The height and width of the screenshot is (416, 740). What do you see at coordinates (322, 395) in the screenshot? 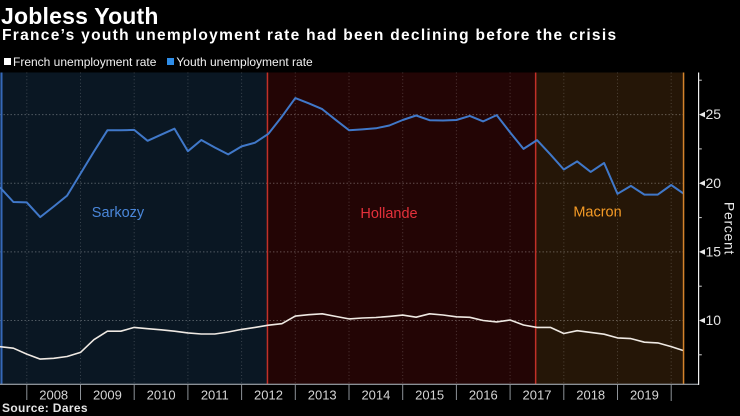
I see `svg-text: 2013` at bounding box center [322, 395].